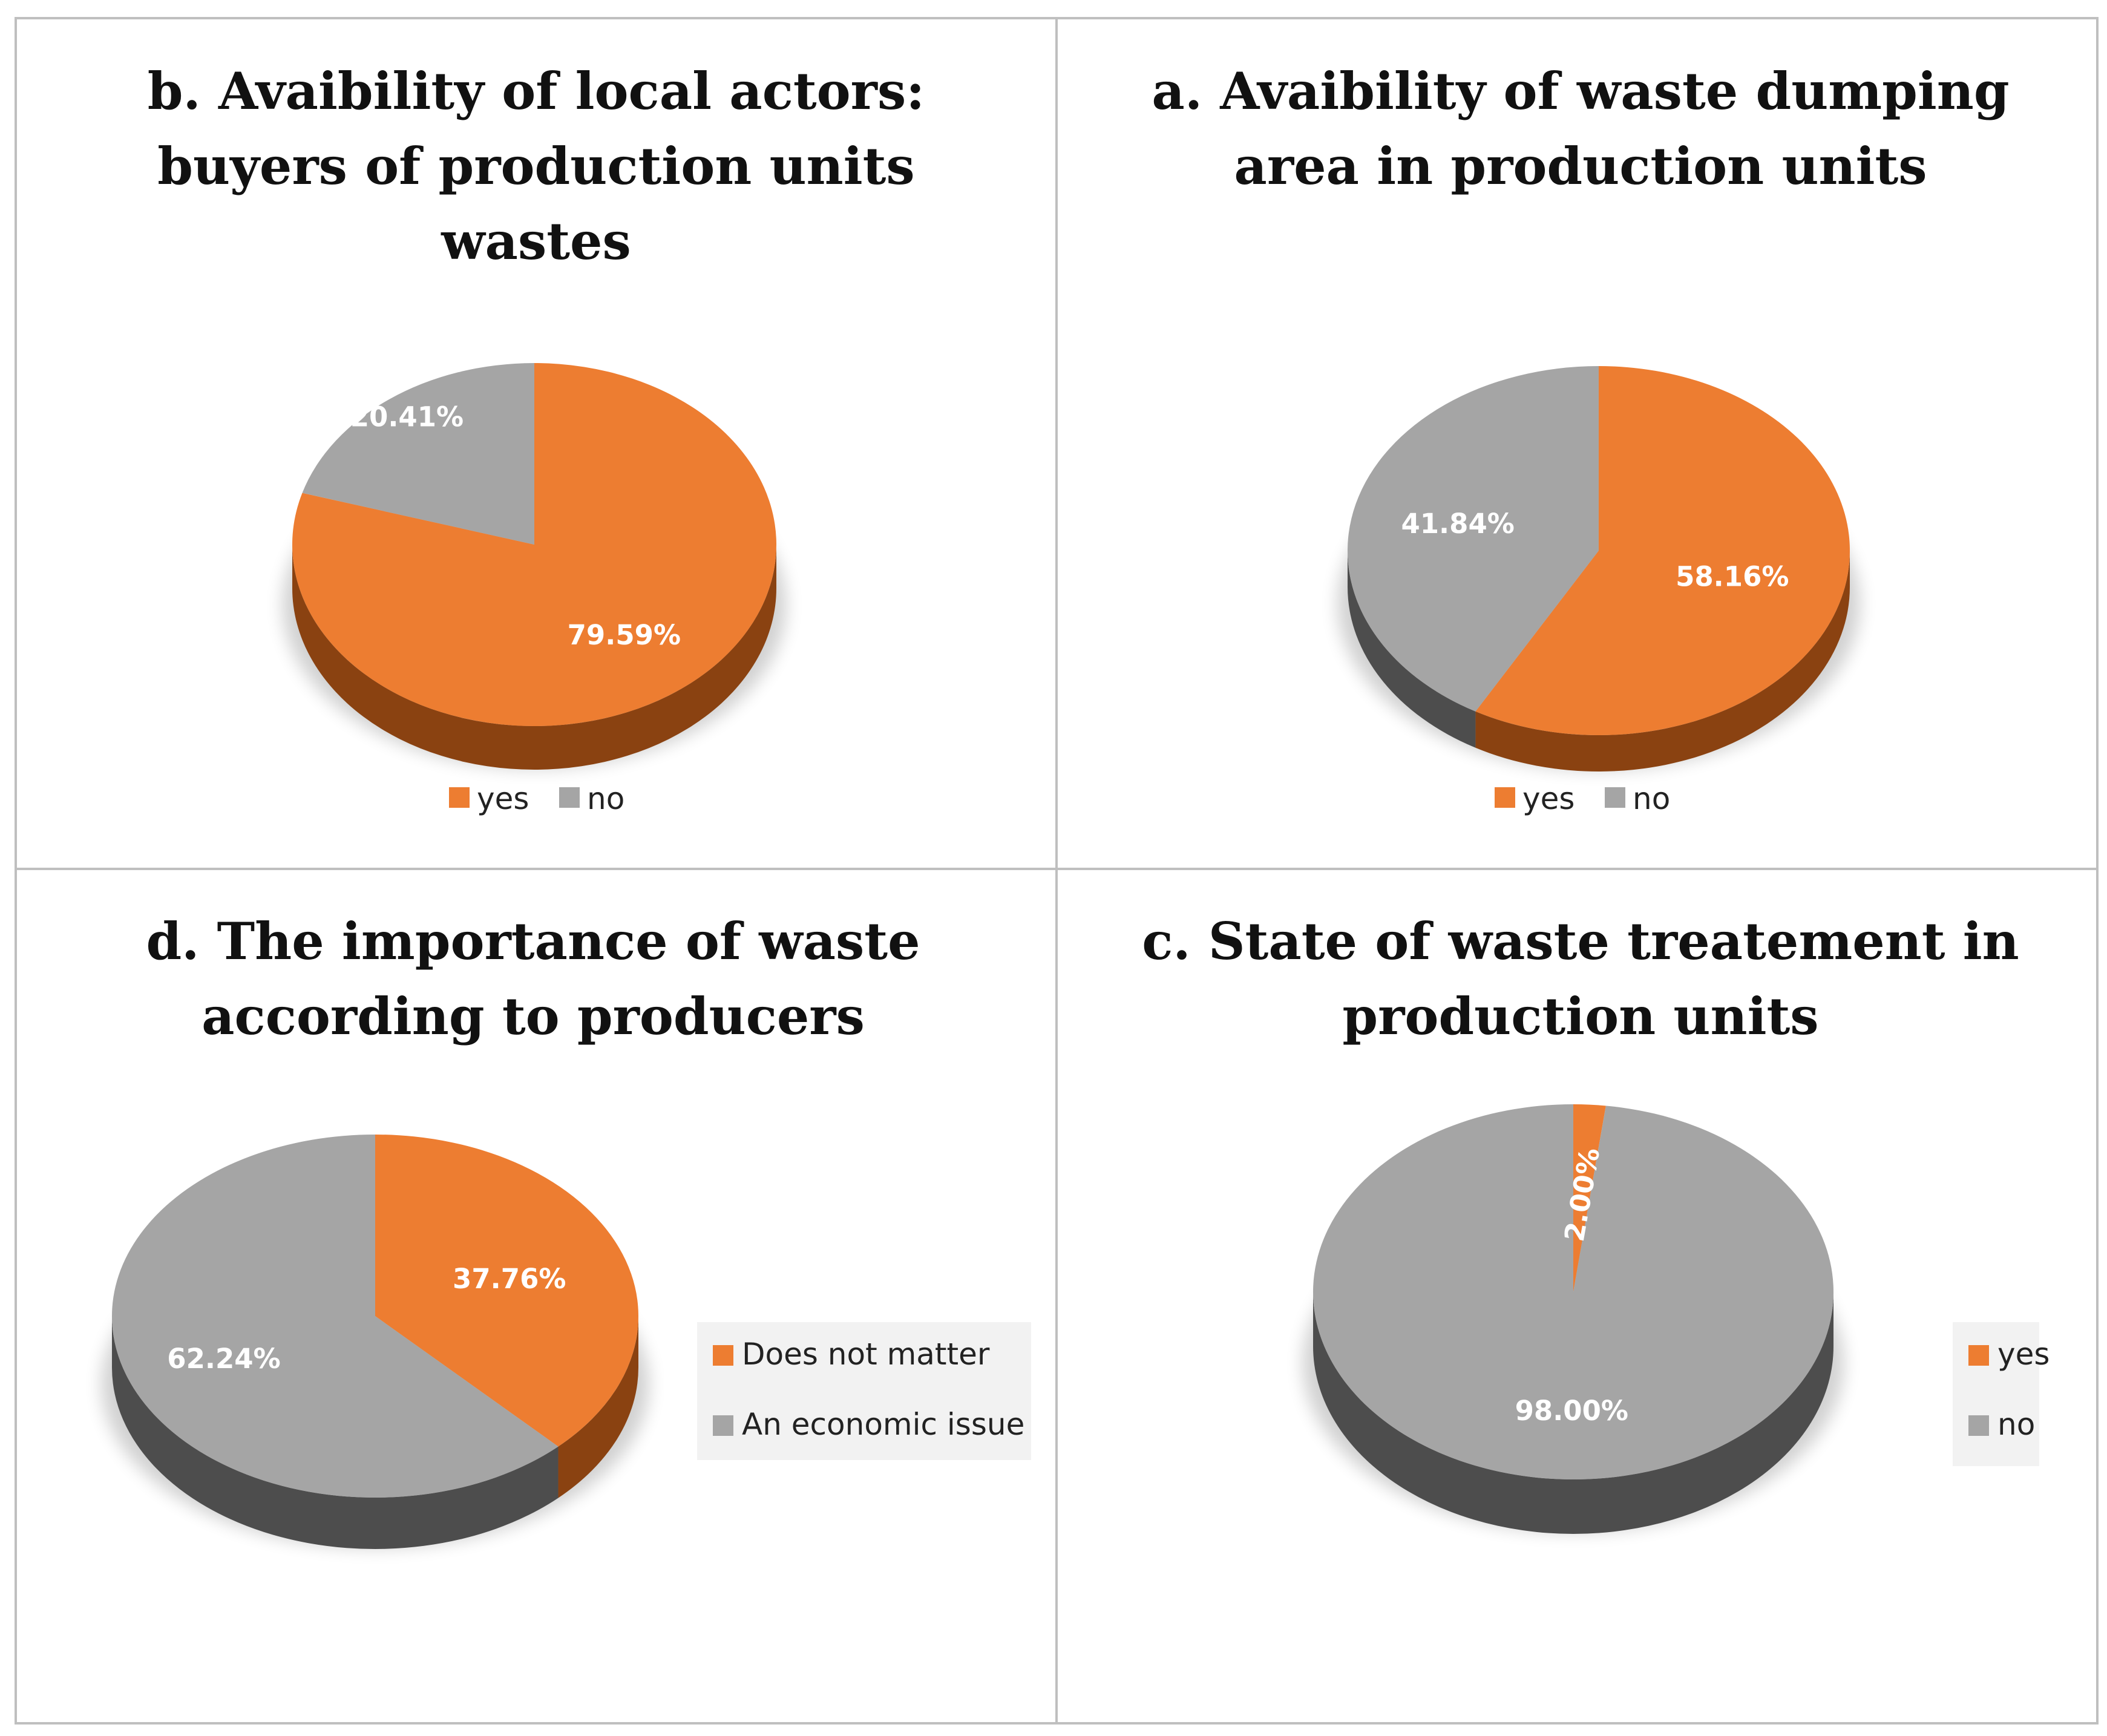 The height and width of the screenshot is (1736, 2107). Describe the element at coordinates (536, 91) in the screenshot. I see `chart-title-line: b. Avaibility of local actors:` at that location.